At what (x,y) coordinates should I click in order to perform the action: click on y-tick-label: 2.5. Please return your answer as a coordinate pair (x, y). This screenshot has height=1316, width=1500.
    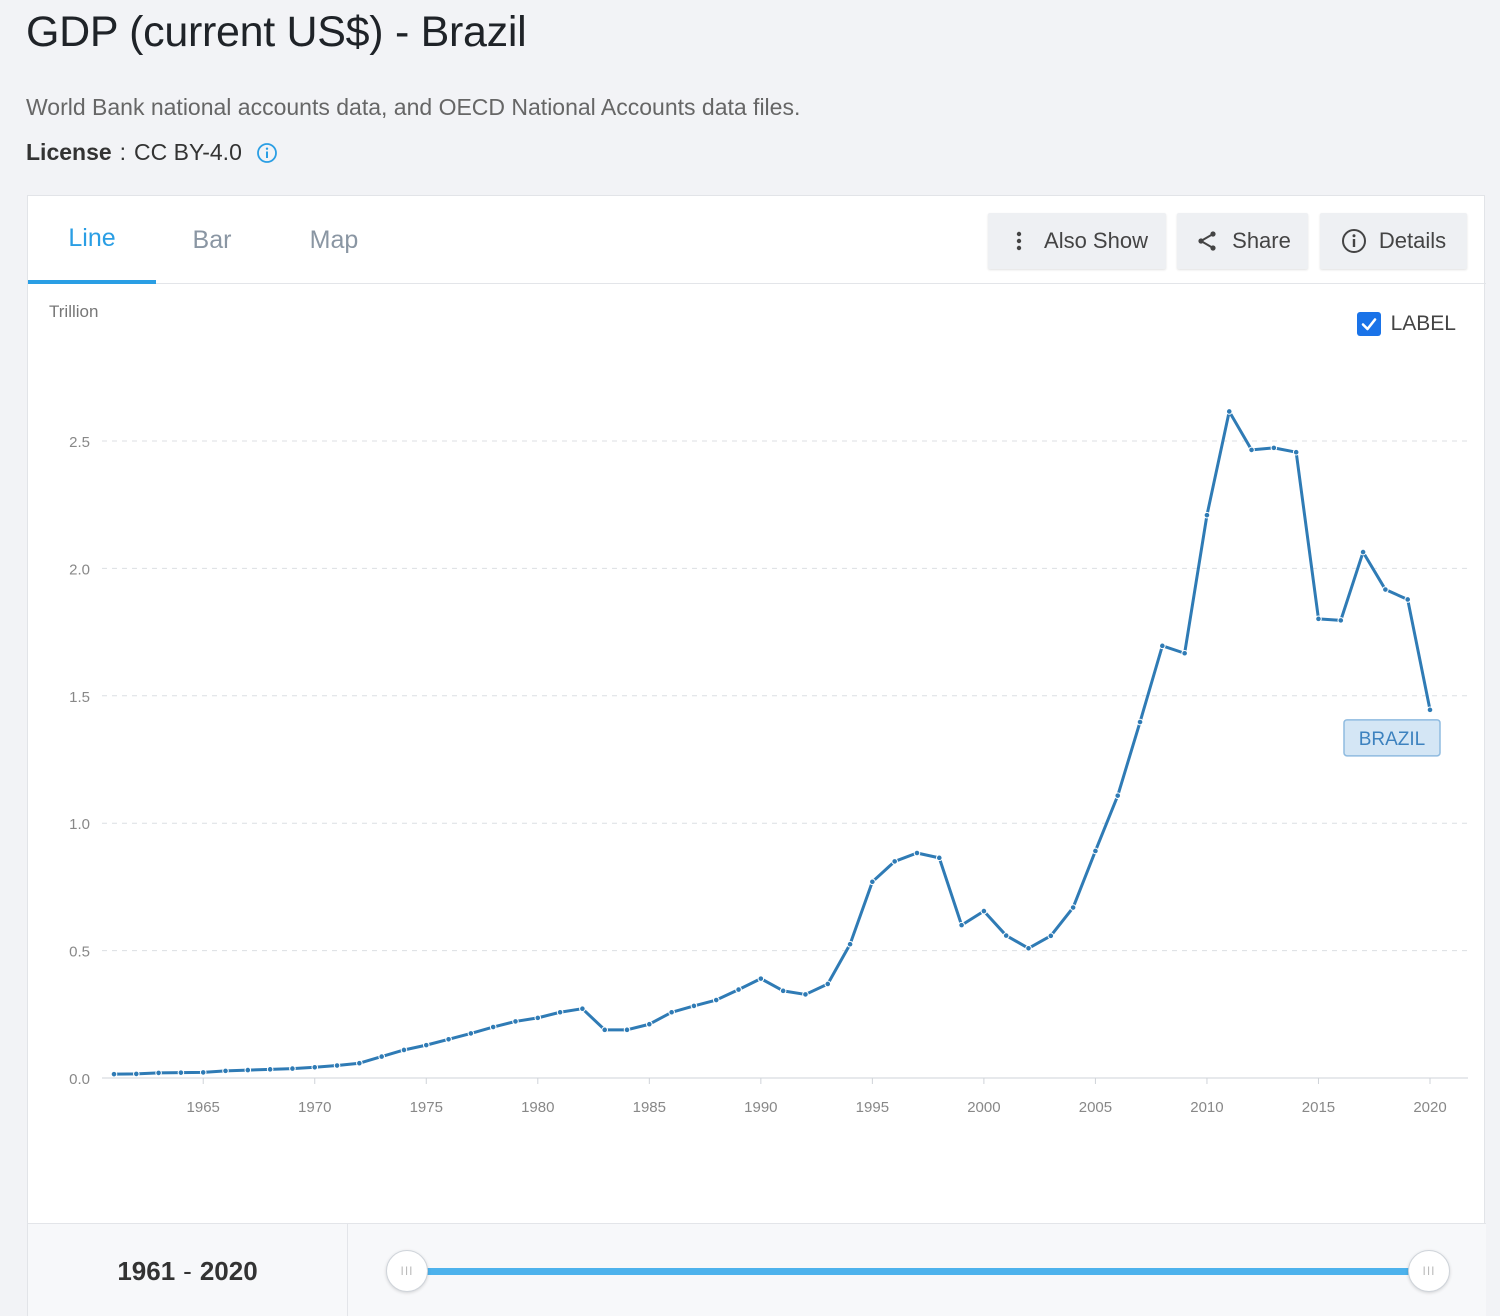
    Looking at the image, I should click on (79, 442).